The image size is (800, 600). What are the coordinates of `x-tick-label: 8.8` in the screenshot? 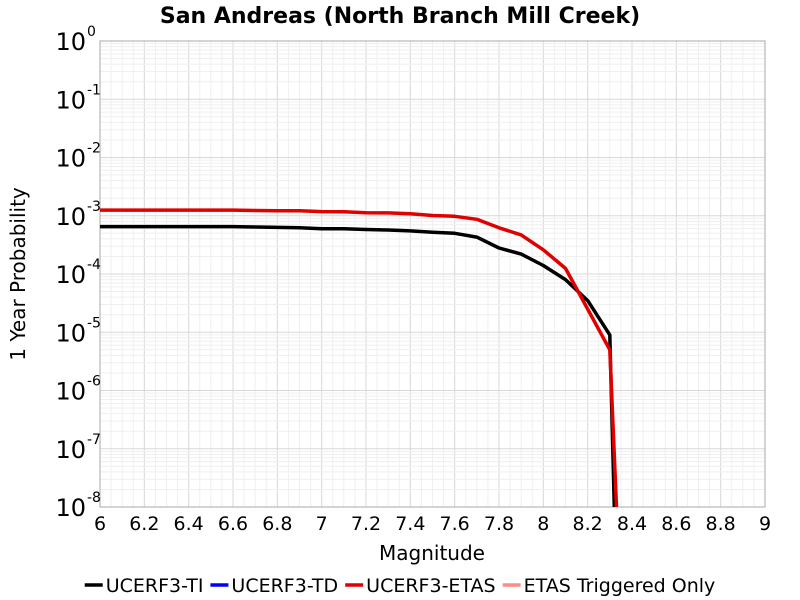 It's located at (721, 524).